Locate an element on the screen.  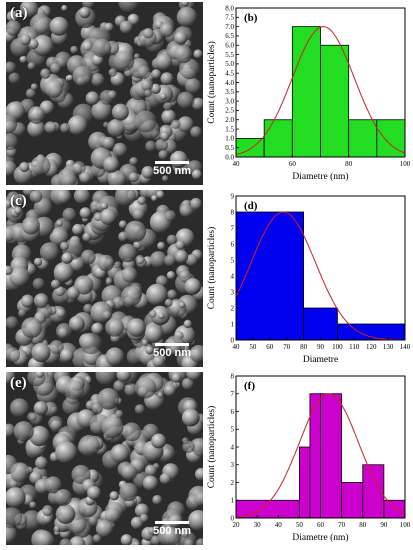
y-tick-label: 6.0 is located at coordinates (229, 46).